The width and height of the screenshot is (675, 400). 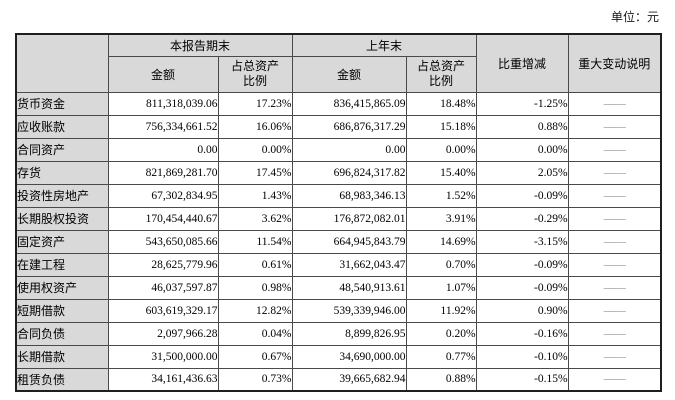 I want to click on amount-current-cell: 2,097,966.28, so click(x=163, y=333).